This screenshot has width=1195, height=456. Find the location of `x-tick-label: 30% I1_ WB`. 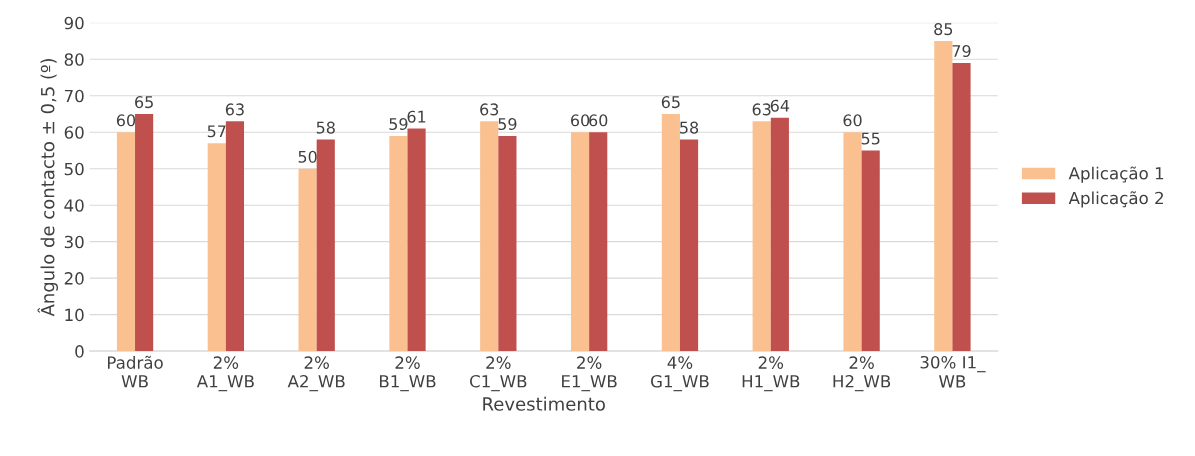

x-tick-label: 30% I1_ WB is located at coordinates (953, 371).